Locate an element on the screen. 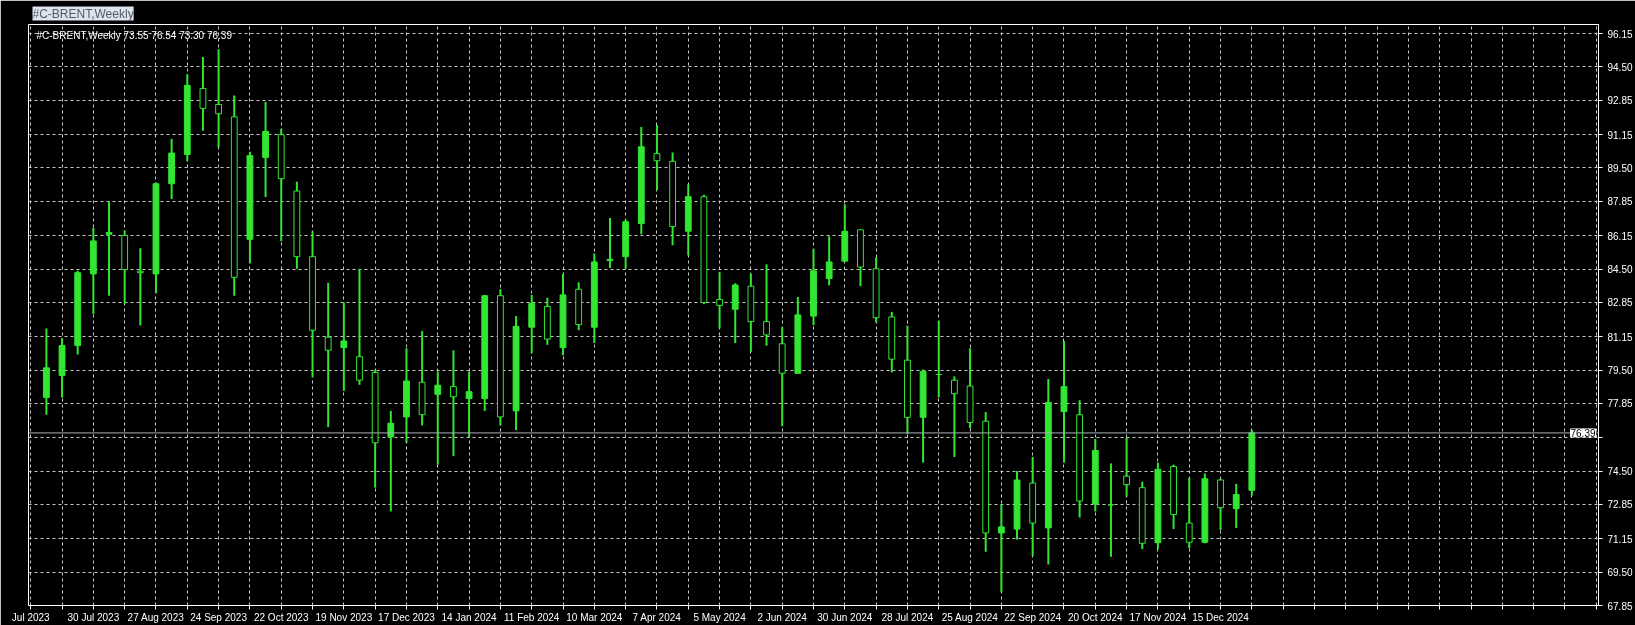 The width and height of the screenshot is (1635, 625). x-tick-label: 10 Mar 2024 is located at coordinates (594, 617).